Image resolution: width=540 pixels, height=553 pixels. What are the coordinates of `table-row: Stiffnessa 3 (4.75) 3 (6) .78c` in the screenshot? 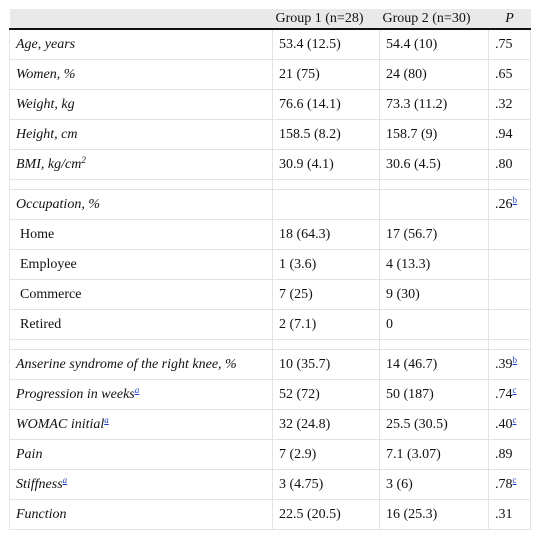 It's located at (270, 484).